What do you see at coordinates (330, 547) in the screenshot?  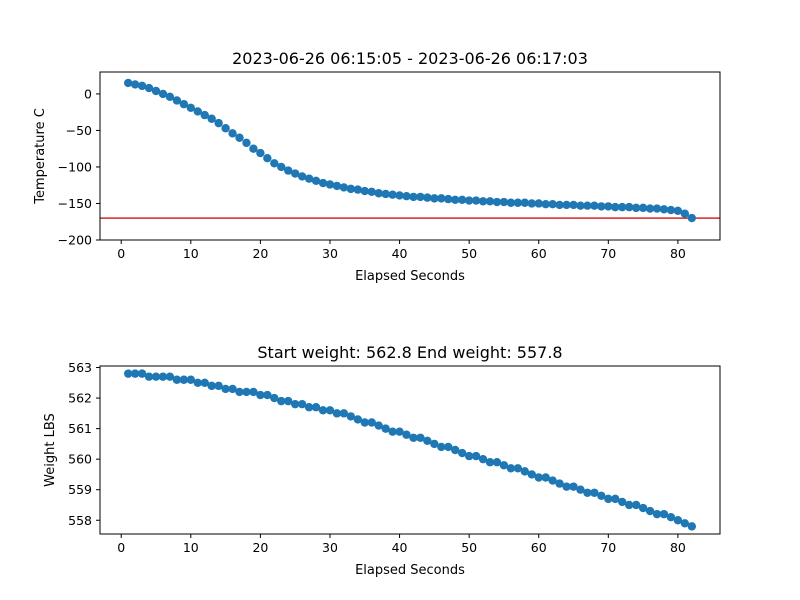 I see `weight-x-tick-label: 30` at bounding box center [330, 547].